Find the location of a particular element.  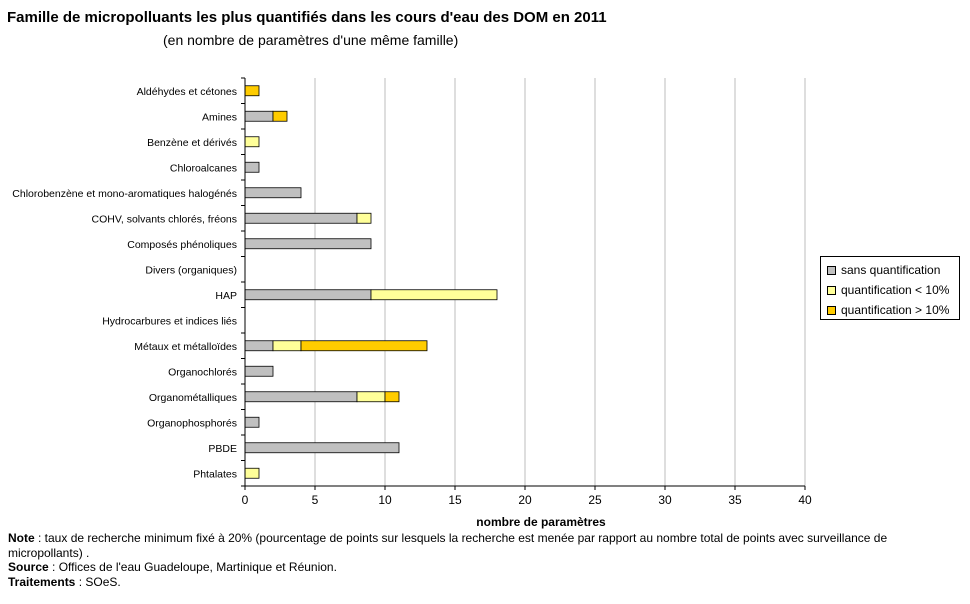

x-tick-label: 20 is located at coordinates (525, 500).